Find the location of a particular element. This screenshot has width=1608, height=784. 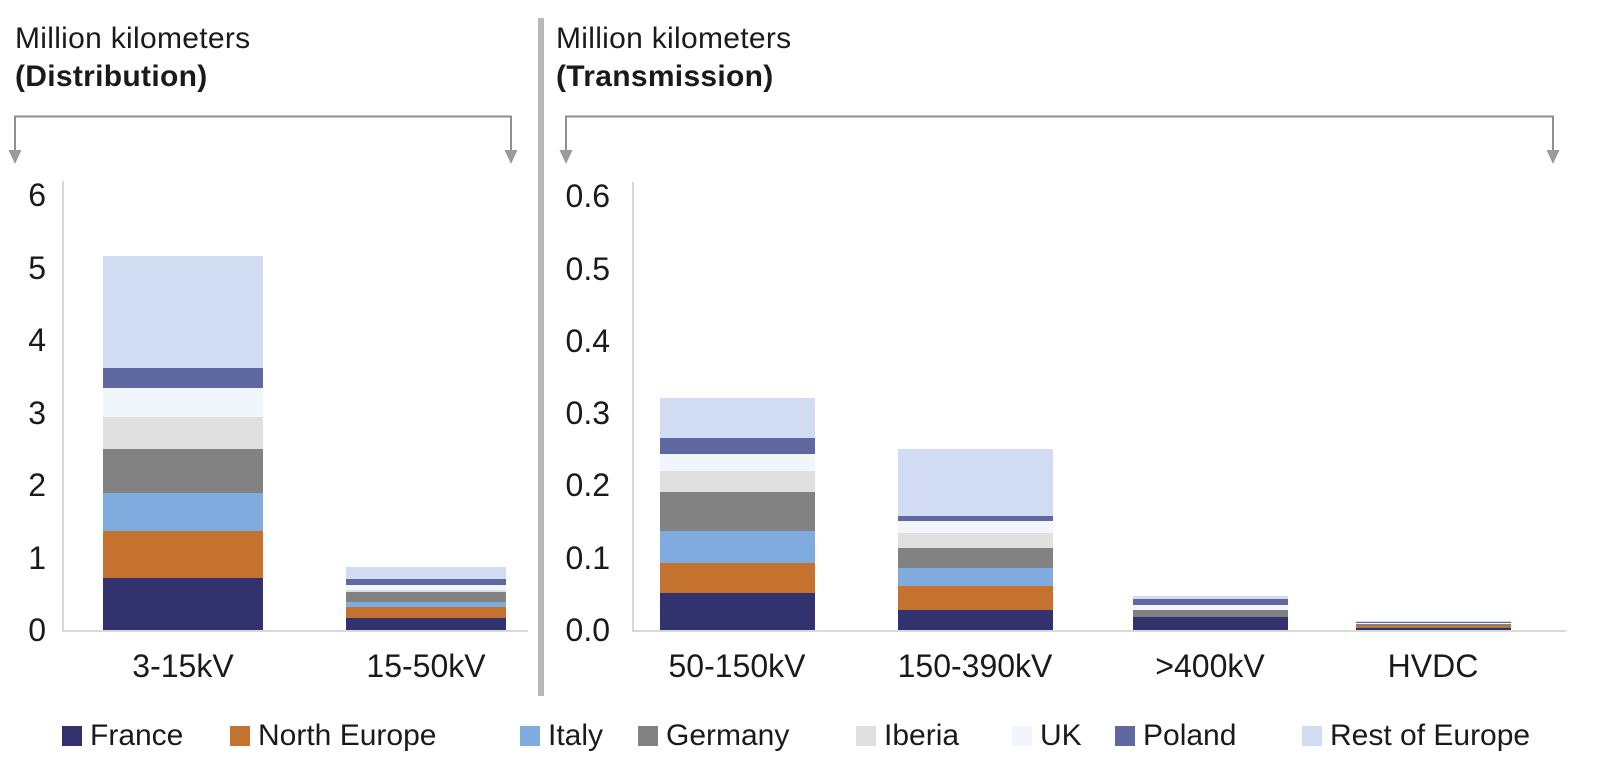

legend-item-poland: Poland is located at coordinates (1175, 736).